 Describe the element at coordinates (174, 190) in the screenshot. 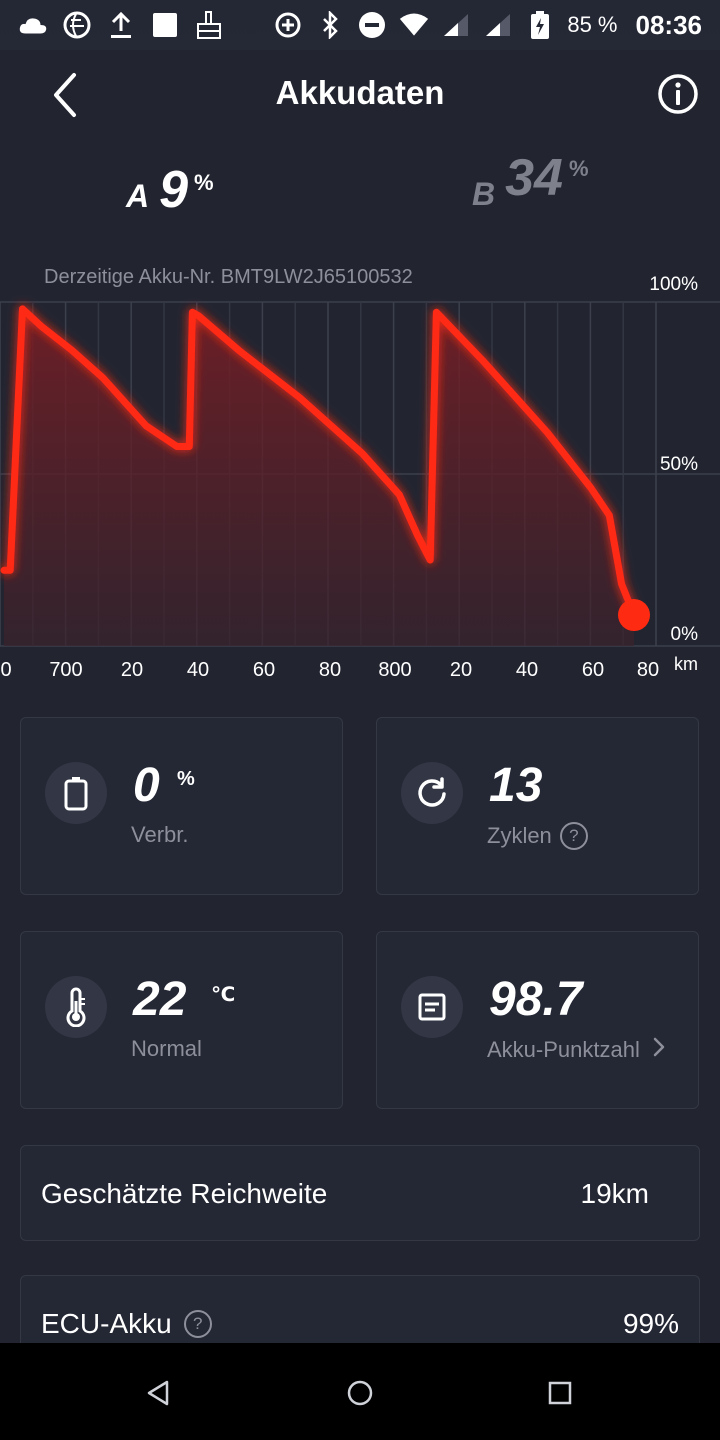

I see `battery-a-value: 9` at that location.